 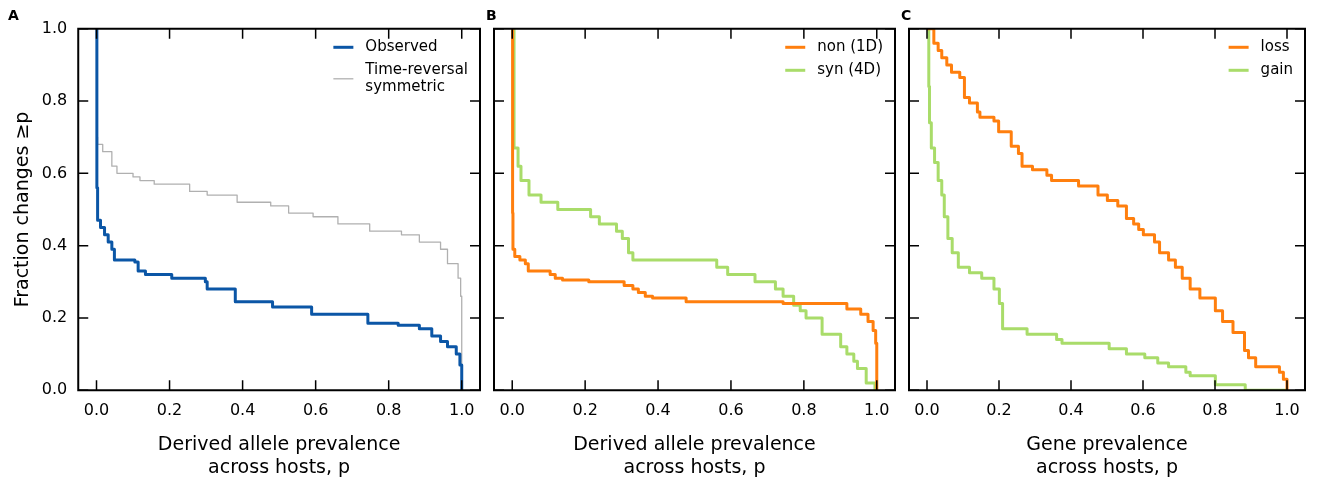 What do you see at coordinates (491, 15) in the screenshot?
I see `chart-title: B` at bounding box center [491, 15].